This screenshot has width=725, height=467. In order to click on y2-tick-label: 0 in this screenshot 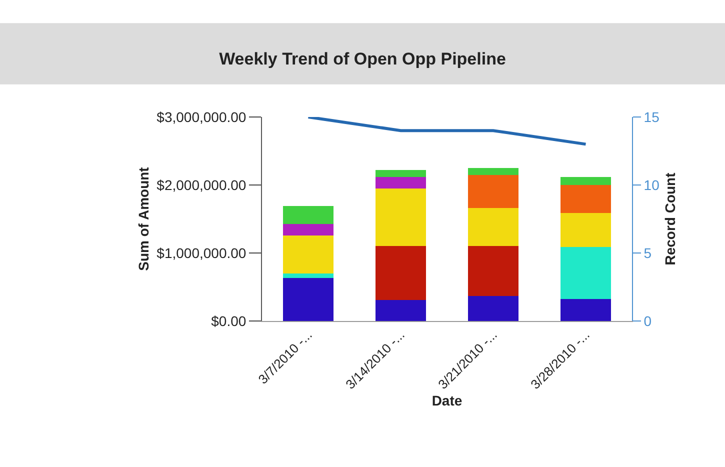, I will do `click(648, 320)`.